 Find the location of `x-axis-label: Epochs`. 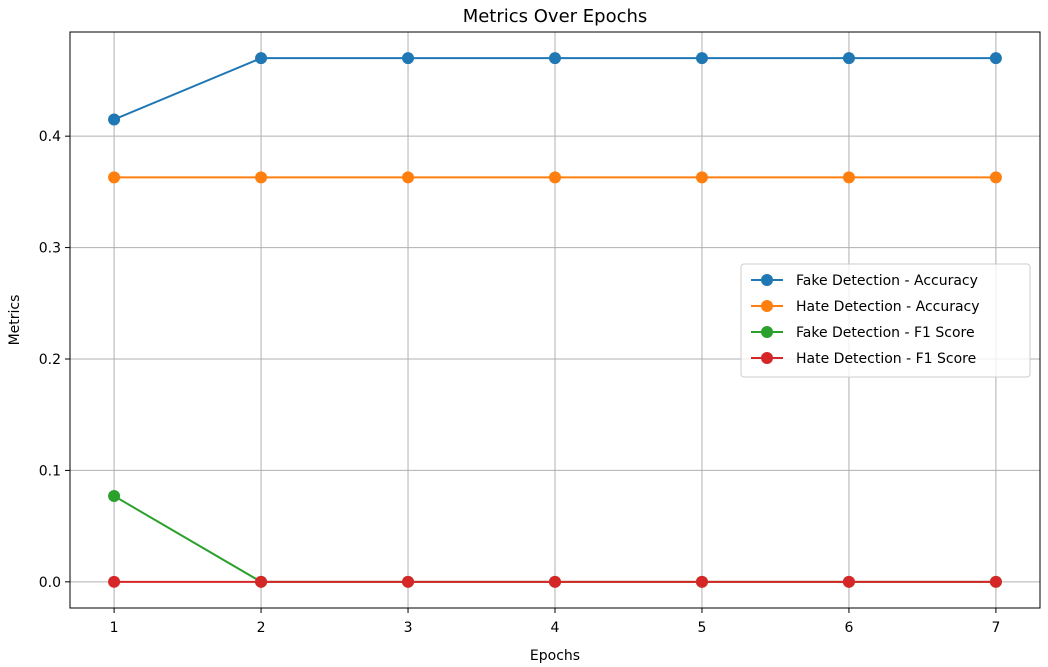

x-axis-label: Epochs is located at coordinates (555, 656).